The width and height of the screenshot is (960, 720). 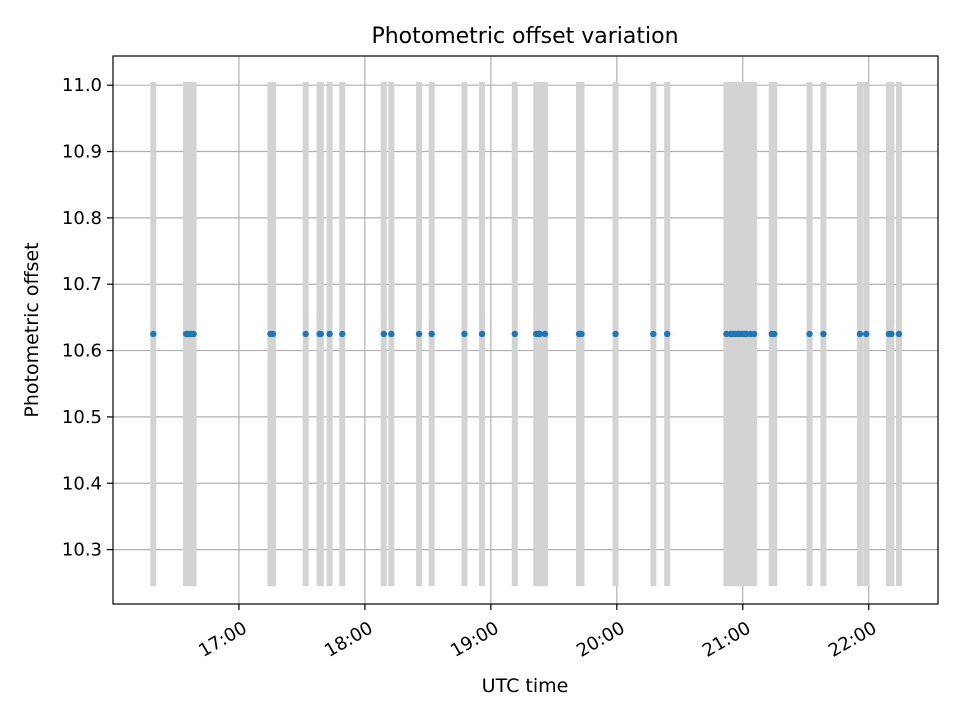 What do you see at coordinates (82, 85) in the screenshot?
I see `y-tick-label: 11.0` at bounding box center [82, 85].